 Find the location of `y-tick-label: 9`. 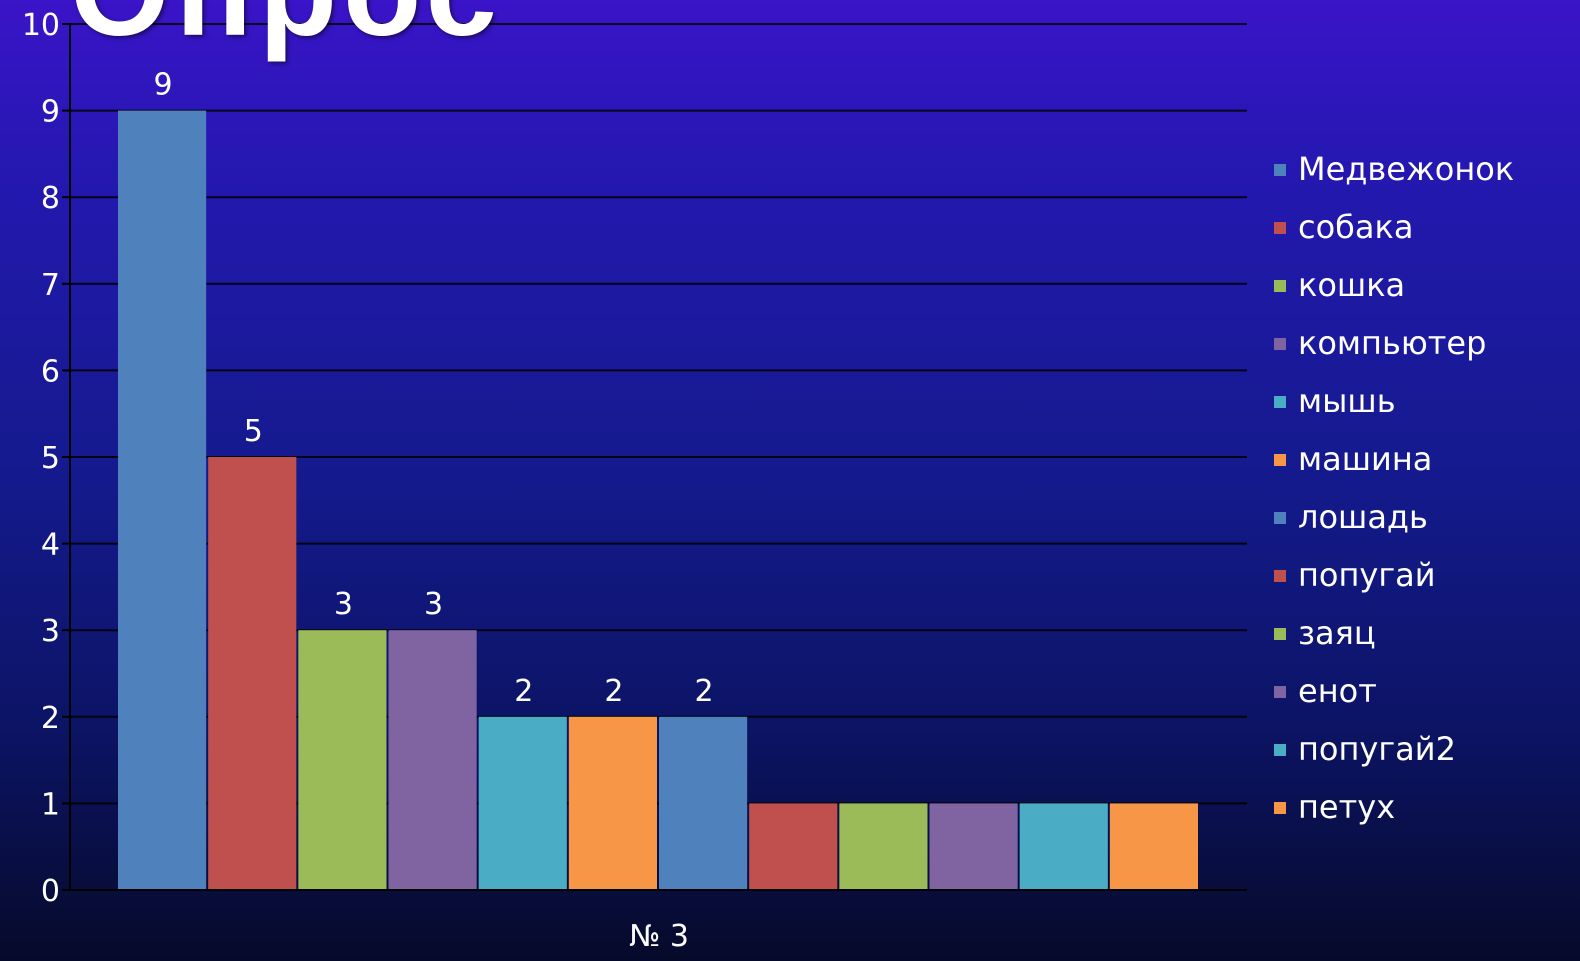

y-tick-label: 9 is located at coordinates (50, 112).